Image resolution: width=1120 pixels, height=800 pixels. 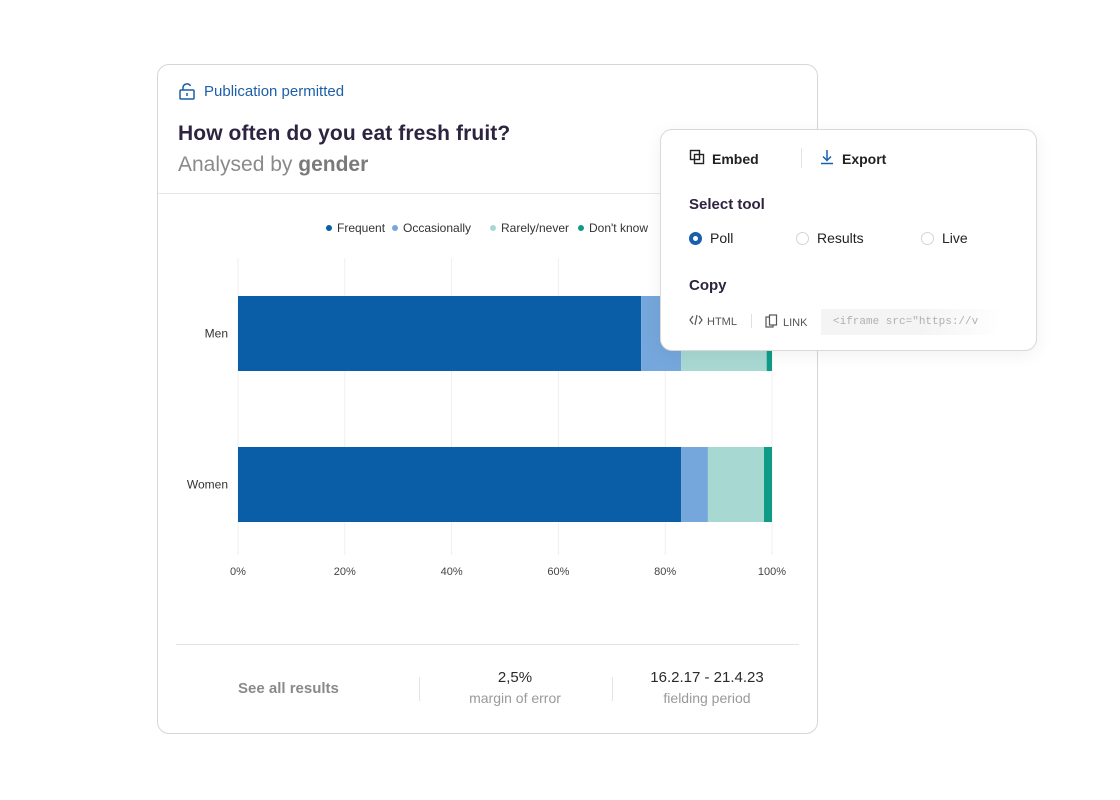 What do you see at coordinates (827, 158) in the screenshot?
I see `download-icon` at bounding box center [827, 158].